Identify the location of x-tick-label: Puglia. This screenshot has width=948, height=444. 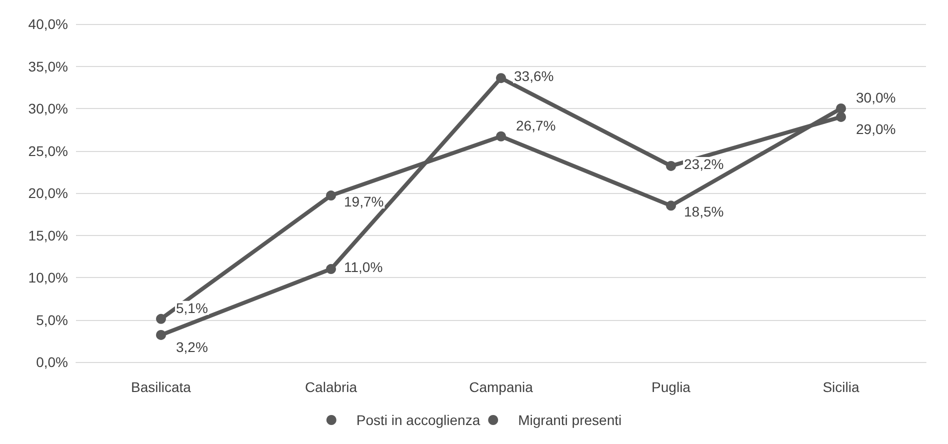
(671, 387).